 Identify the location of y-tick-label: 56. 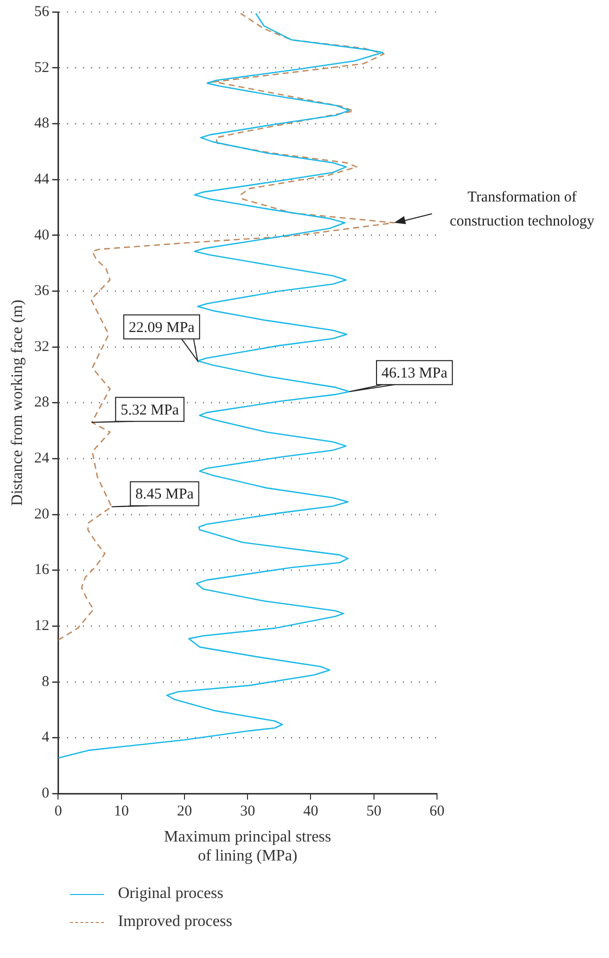
(42, 12).